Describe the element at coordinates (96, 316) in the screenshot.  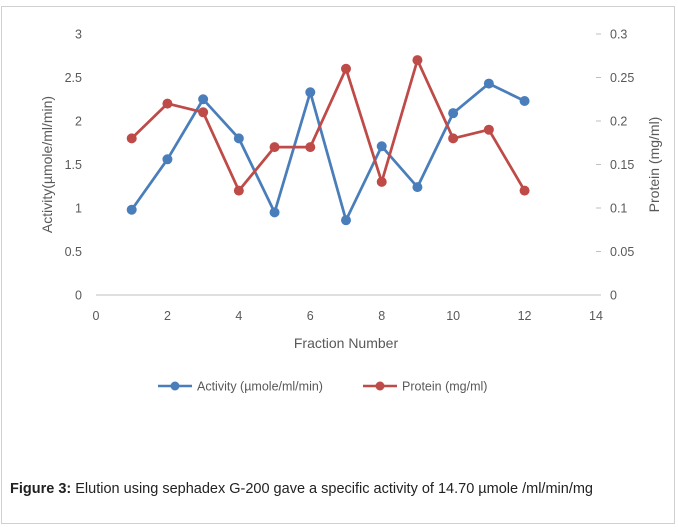
I see `x-tick-label: 0` at that location.